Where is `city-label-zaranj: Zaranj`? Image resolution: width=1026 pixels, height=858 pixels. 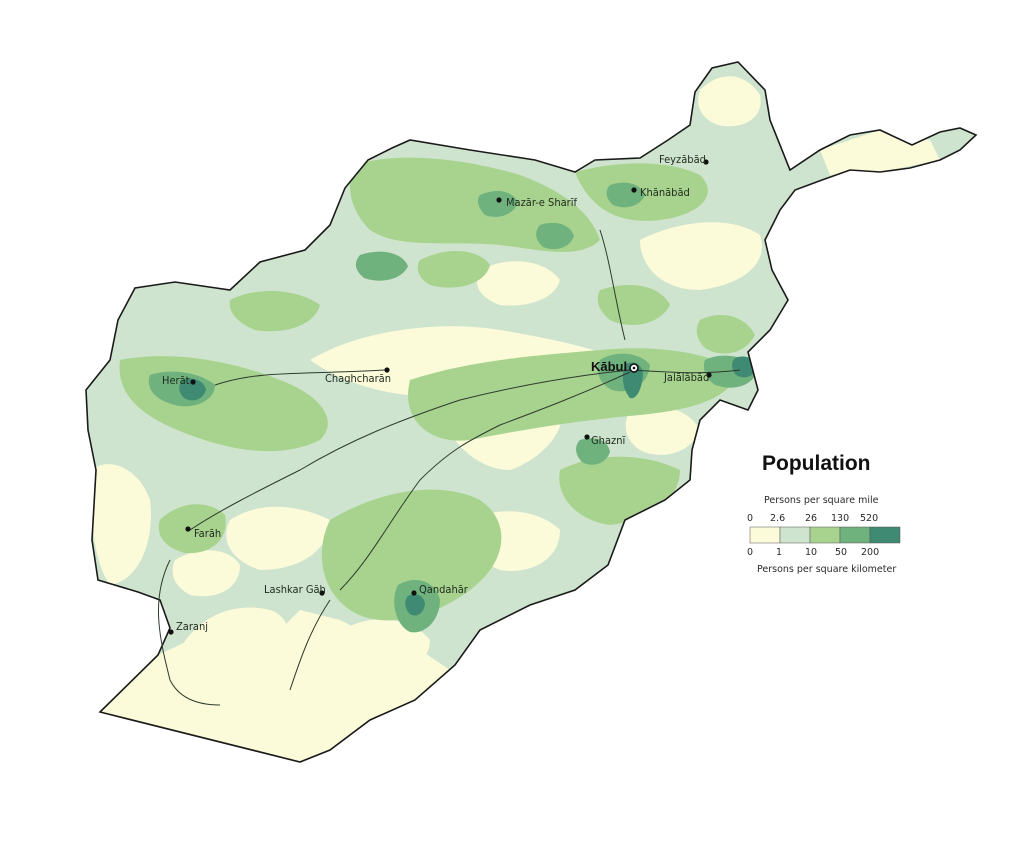 city-label-zaranj: Zaranj is located at coordinates (192, 626).